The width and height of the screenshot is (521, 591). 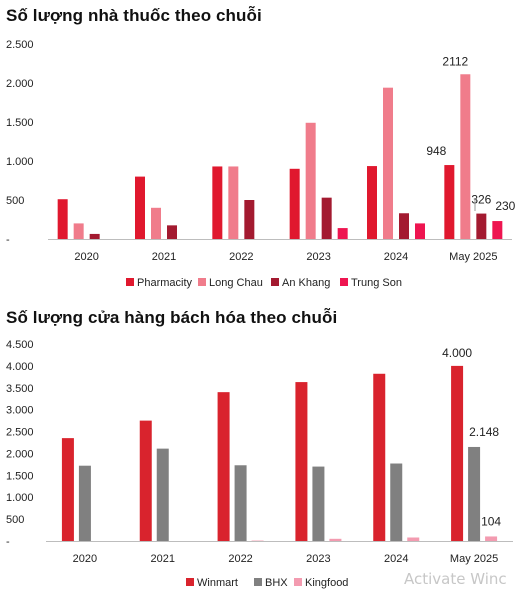 I want to click on legend-swatch-trung-son, so click(x=344, y=282).